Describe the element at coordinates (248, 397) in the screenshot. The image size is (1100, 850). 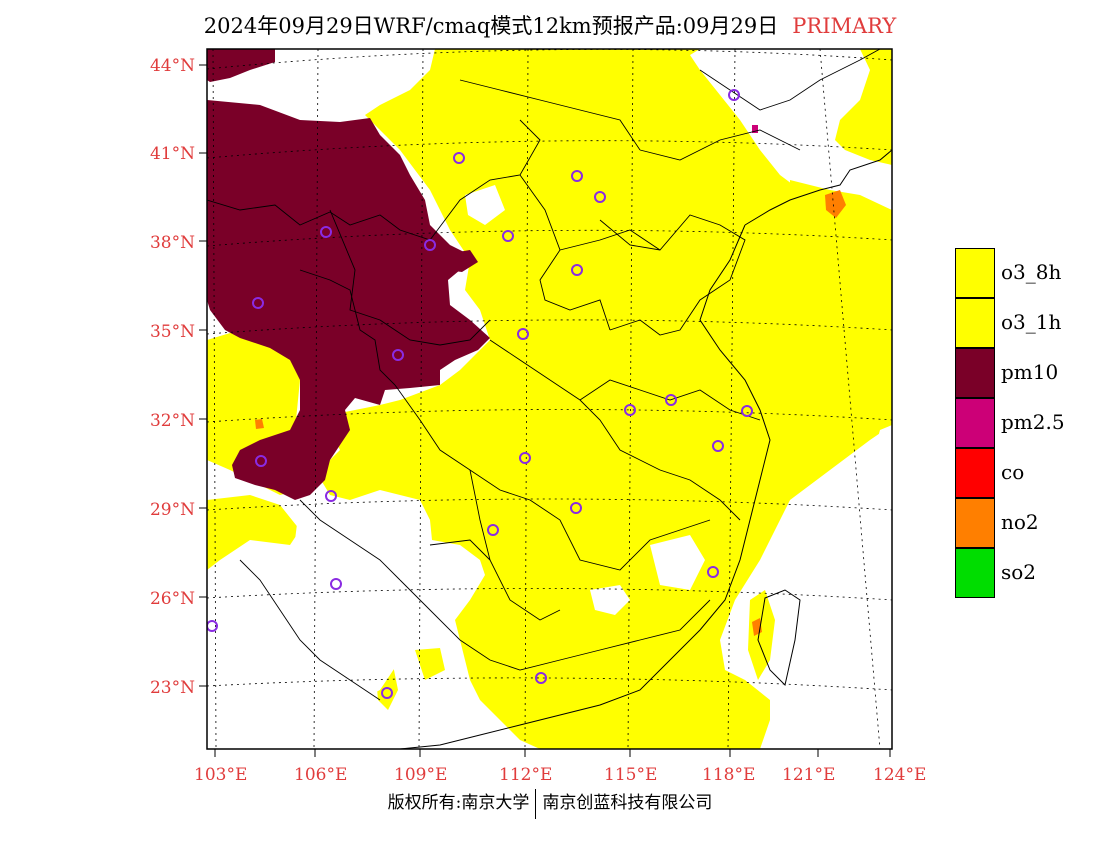
I see `o3-west-patches` at that location.